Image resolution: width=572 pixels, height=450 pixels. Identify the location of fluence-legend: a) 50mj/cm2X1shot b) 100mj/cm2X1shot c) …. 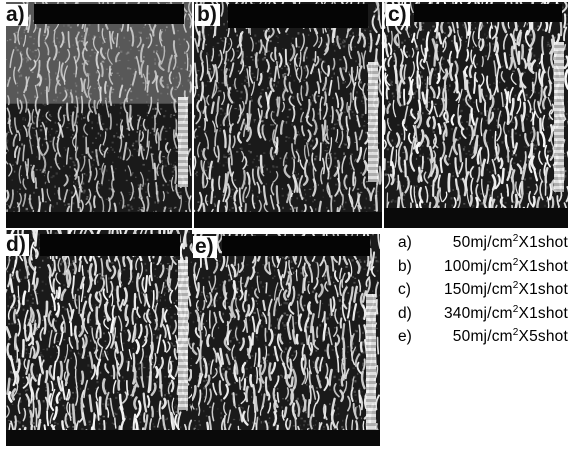
(483, 293).